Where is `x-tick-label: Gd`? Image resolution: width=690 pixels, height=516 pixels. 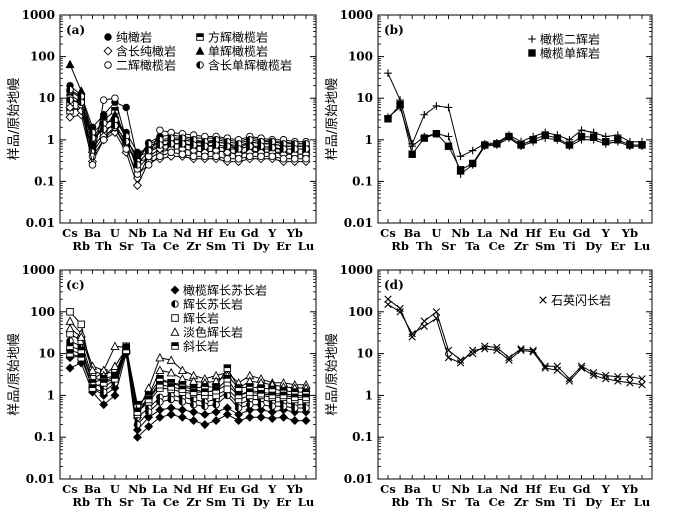
x-tick-label: Gd is located at coordinates (250, 489).